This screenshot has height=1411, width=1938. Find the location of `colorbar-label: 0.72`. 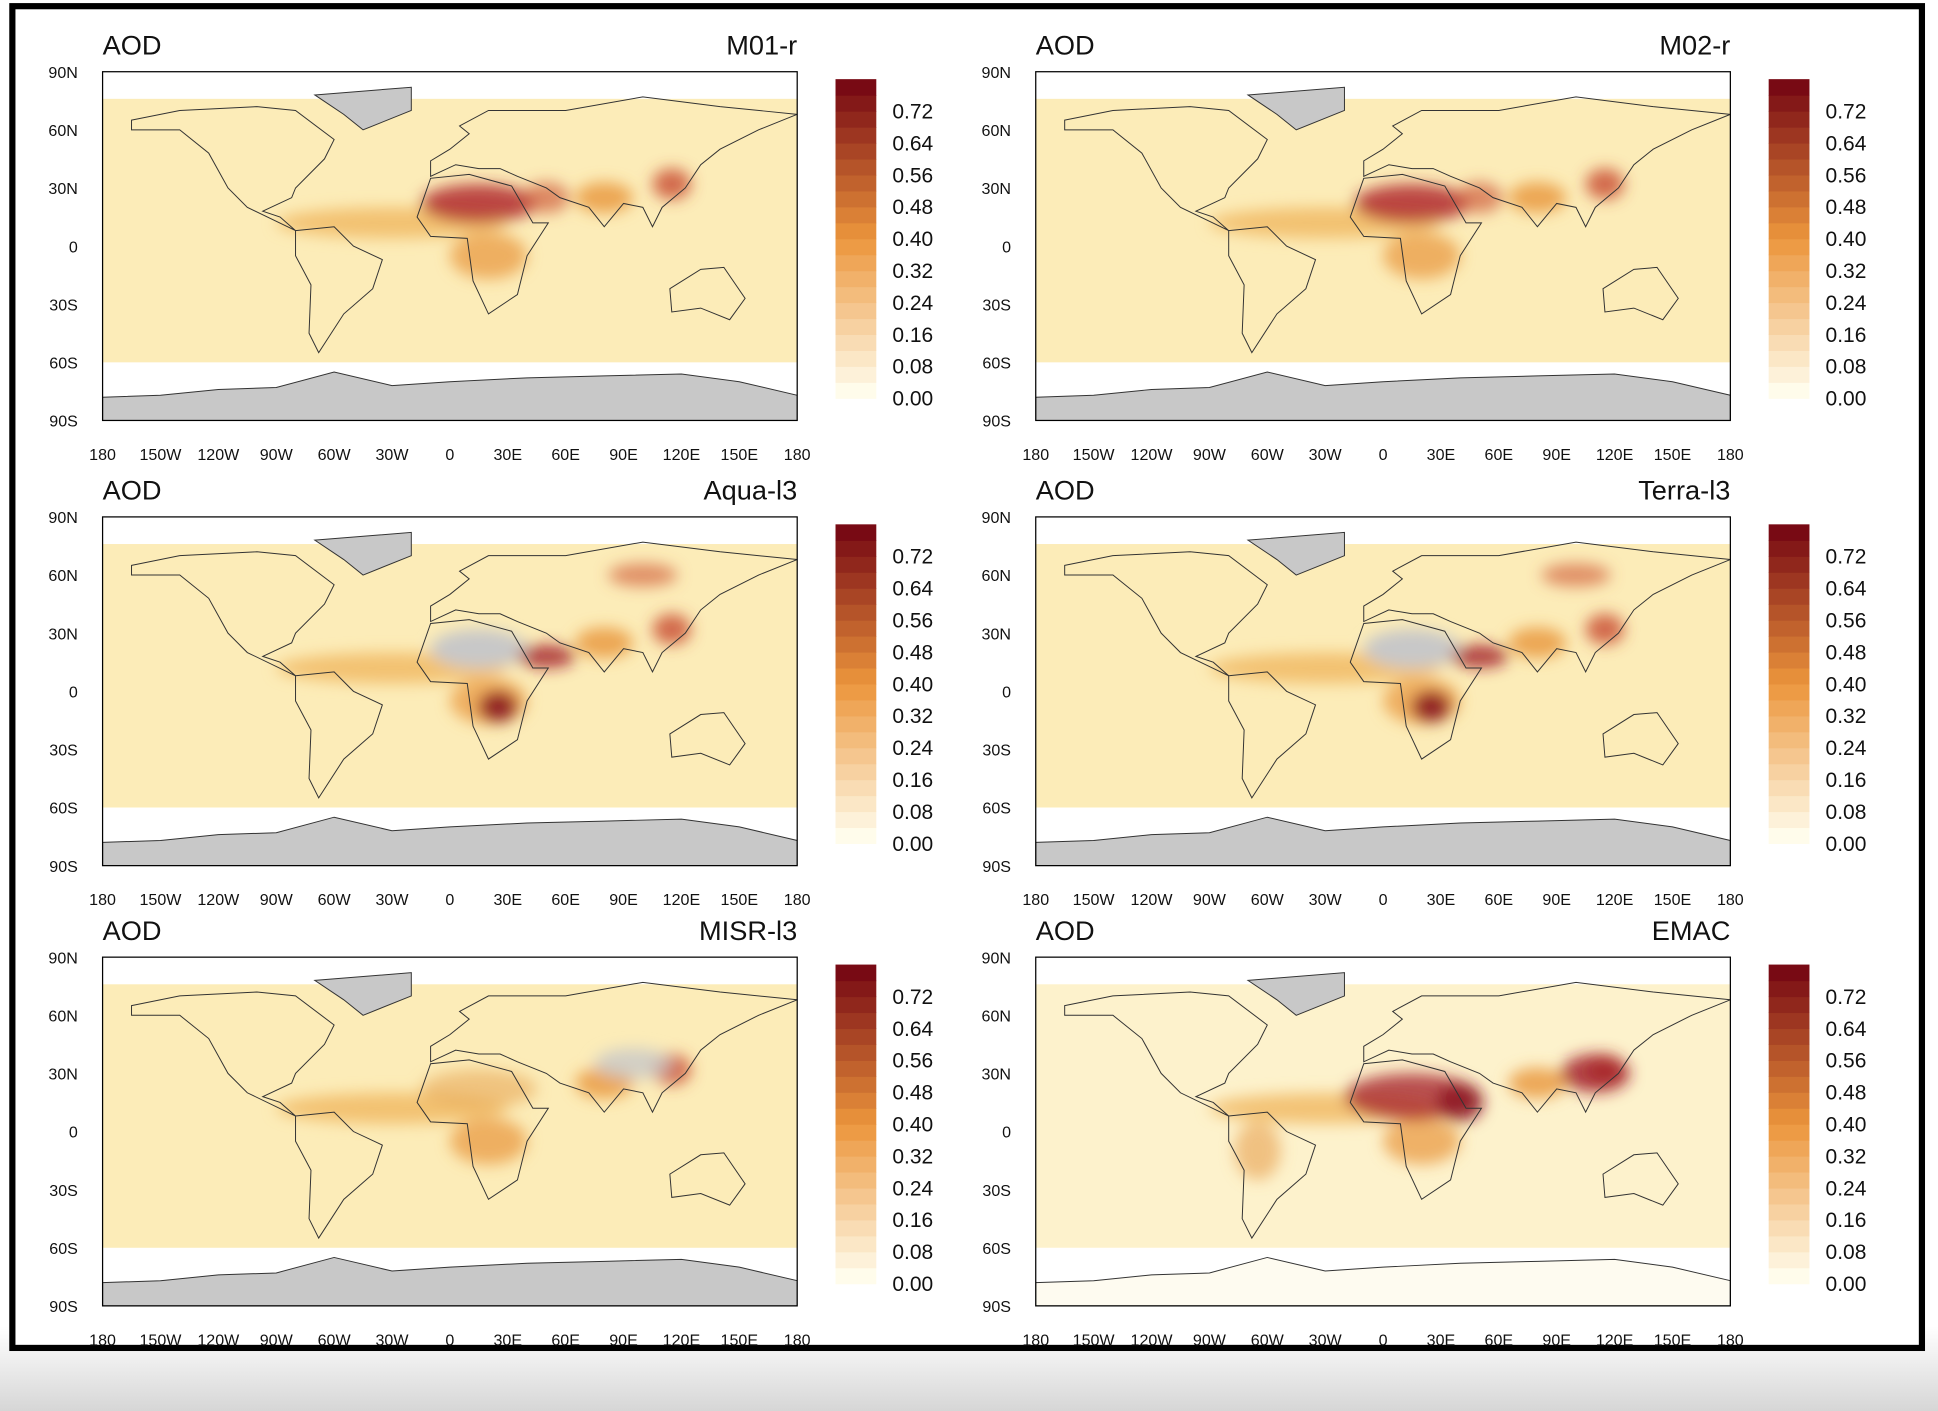

colorbar-label: 0.72 is located at coordinates (912, 557).